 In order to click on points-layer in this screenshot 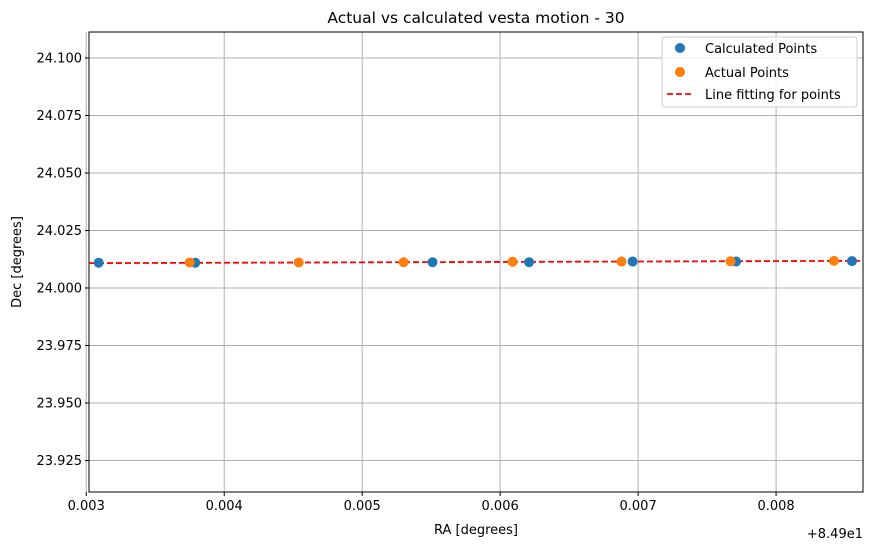, I will do `click(475, 261)`.